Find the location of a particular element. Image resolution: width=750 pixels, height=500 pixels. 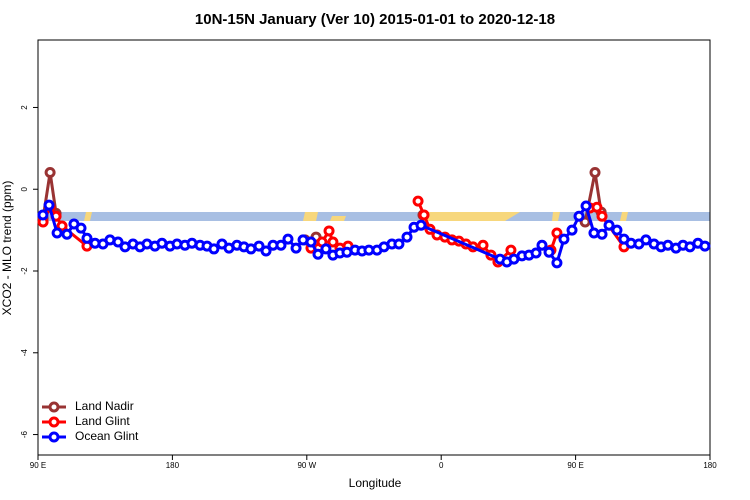

y-tick-label: 0 is located at coordinates (24, 188).